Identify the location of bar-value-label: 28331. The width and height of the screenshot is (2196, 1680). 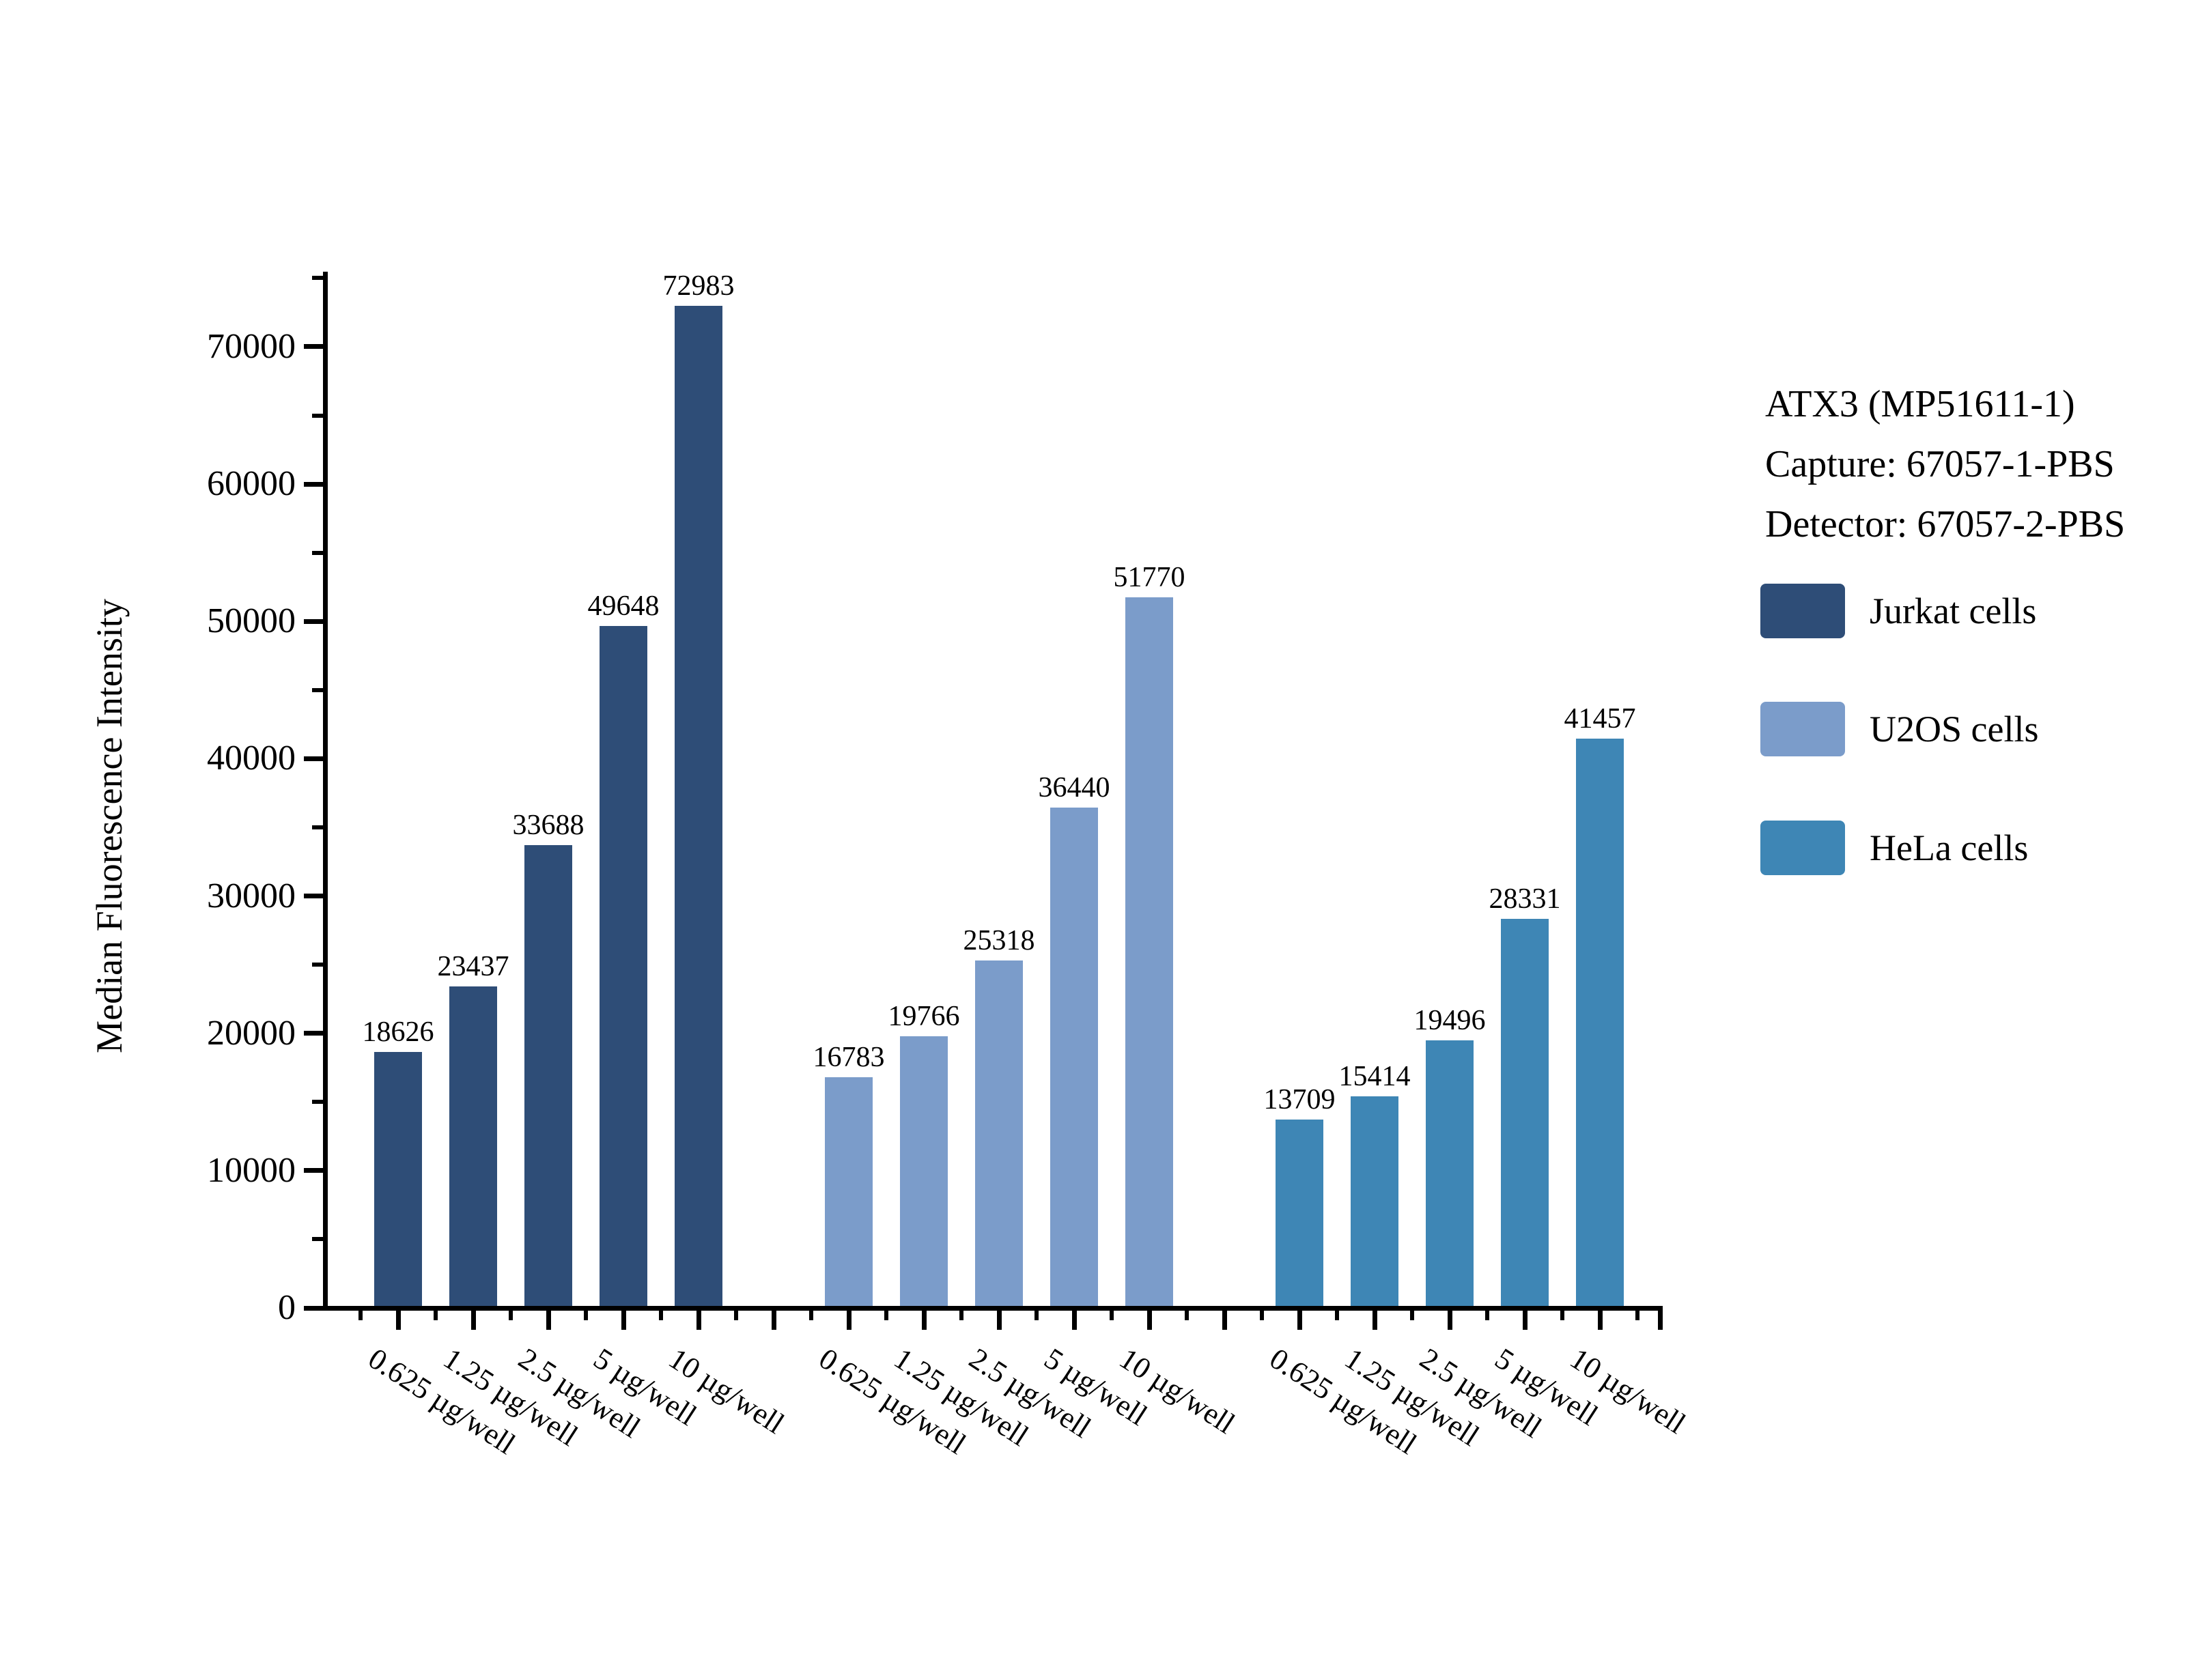
(1525, 899).